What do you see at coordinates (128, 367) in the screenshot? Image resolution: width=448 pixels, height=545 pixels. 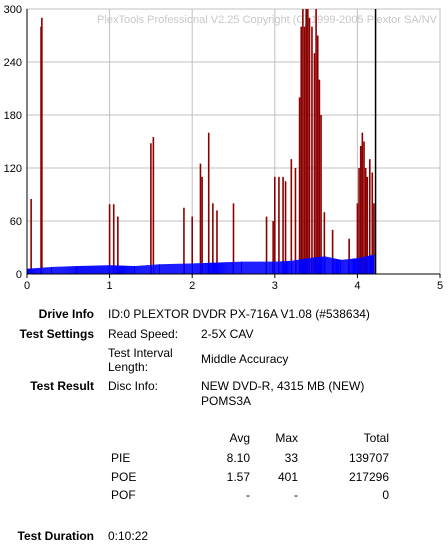 I see `test-interval-label-line2: Length:` at bounding box center [128, 367].